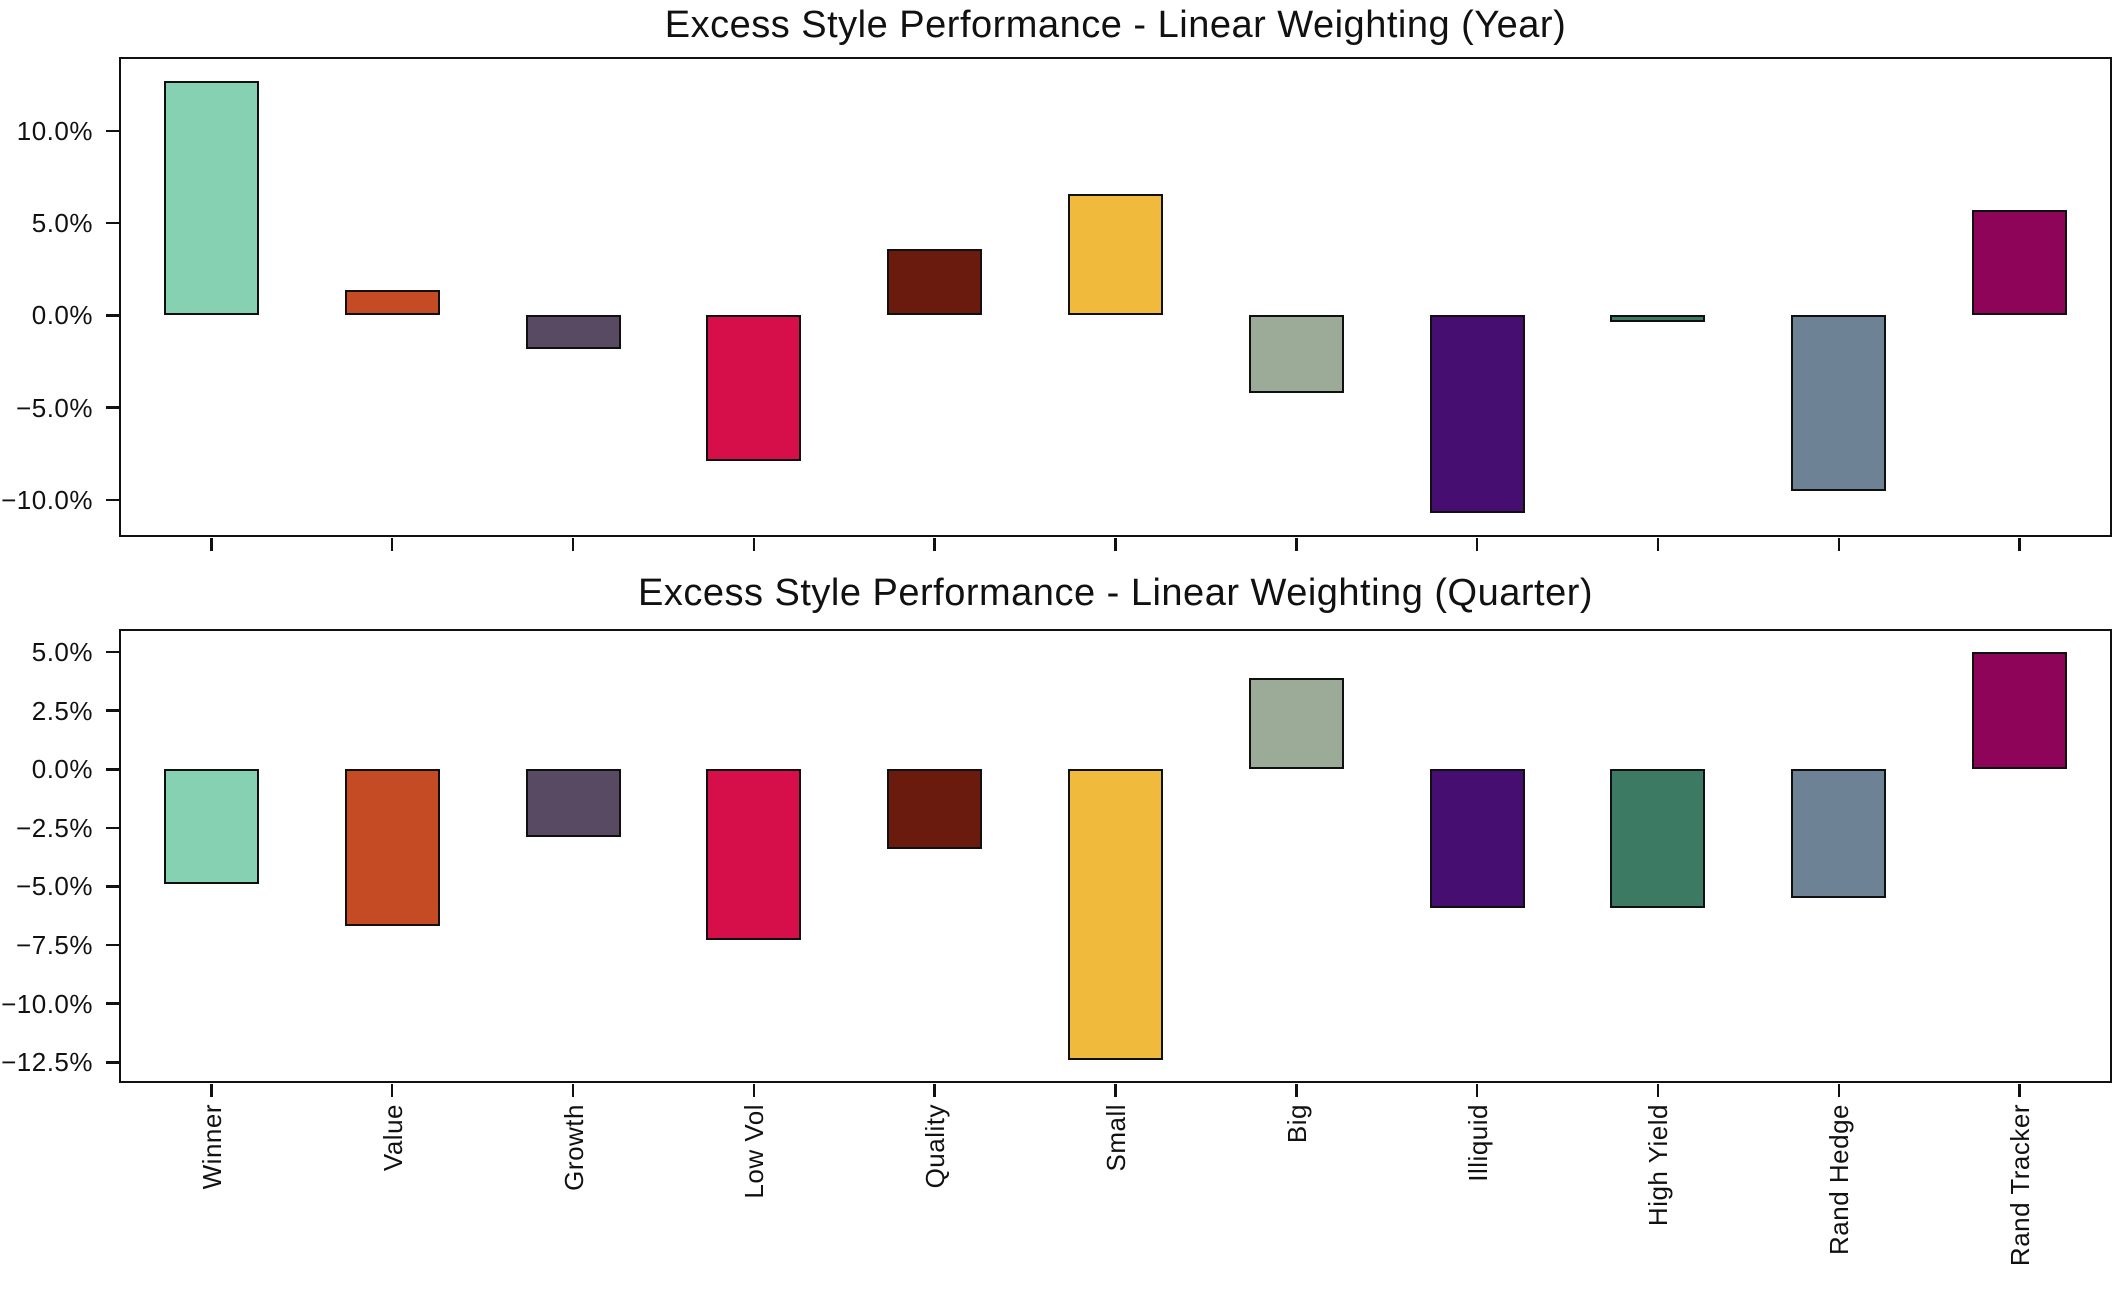 This screenshot has height=1302, width=2126. I want to click on x-label-quality: Quality, so click(935, 1146).